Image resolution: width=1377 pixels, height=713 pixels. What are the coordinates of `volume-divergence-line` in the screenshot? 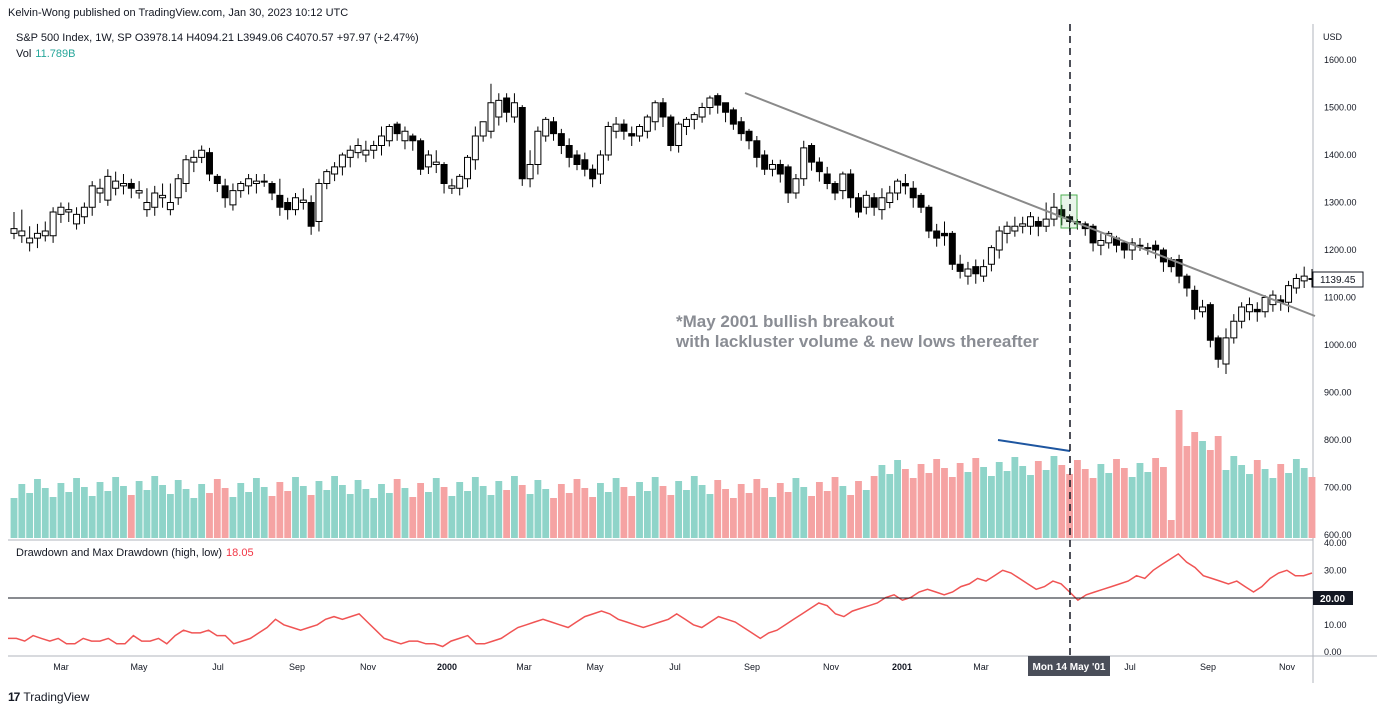 It's located at (1034, 445).